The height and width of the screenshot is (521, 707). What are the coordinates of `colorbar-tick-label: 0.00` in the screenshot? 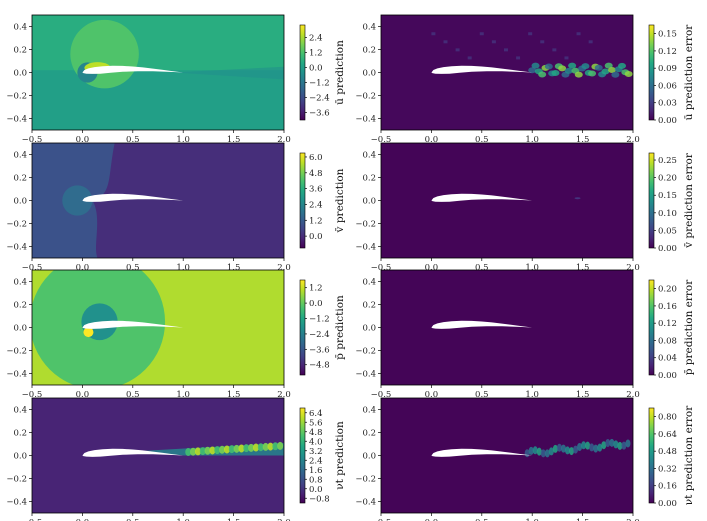 It's located at (667, 504).